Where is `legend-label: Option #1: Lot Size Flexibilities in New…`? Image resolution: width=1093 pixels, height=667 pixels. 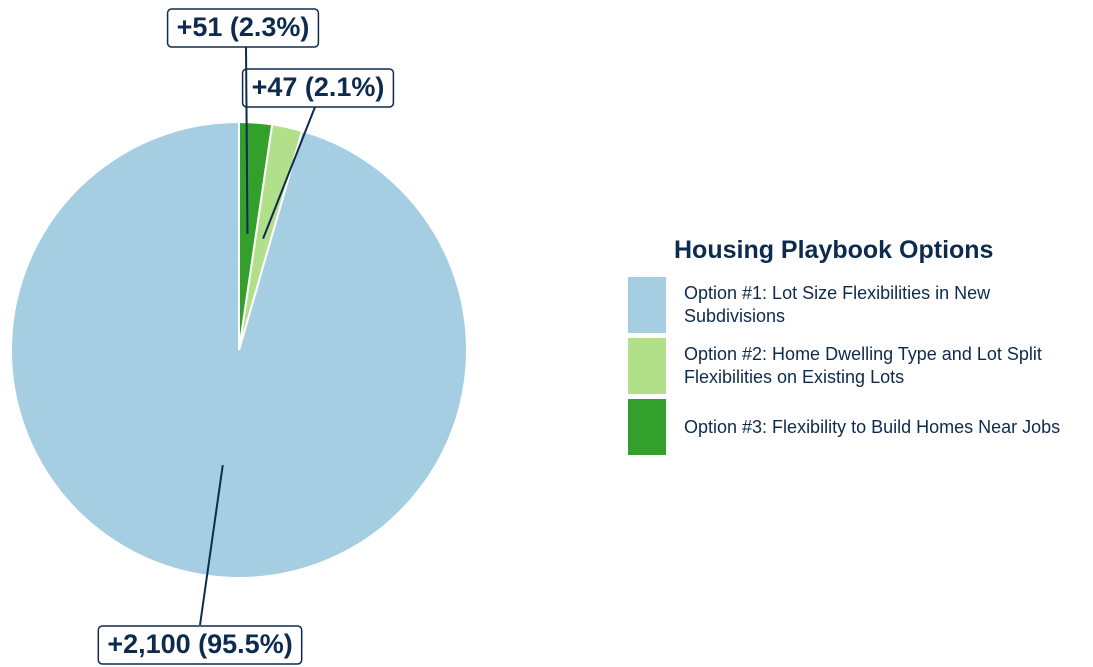
legend-label: Option #1: Lot Size Flexibilities in New… is located at coordinates (837, 304).